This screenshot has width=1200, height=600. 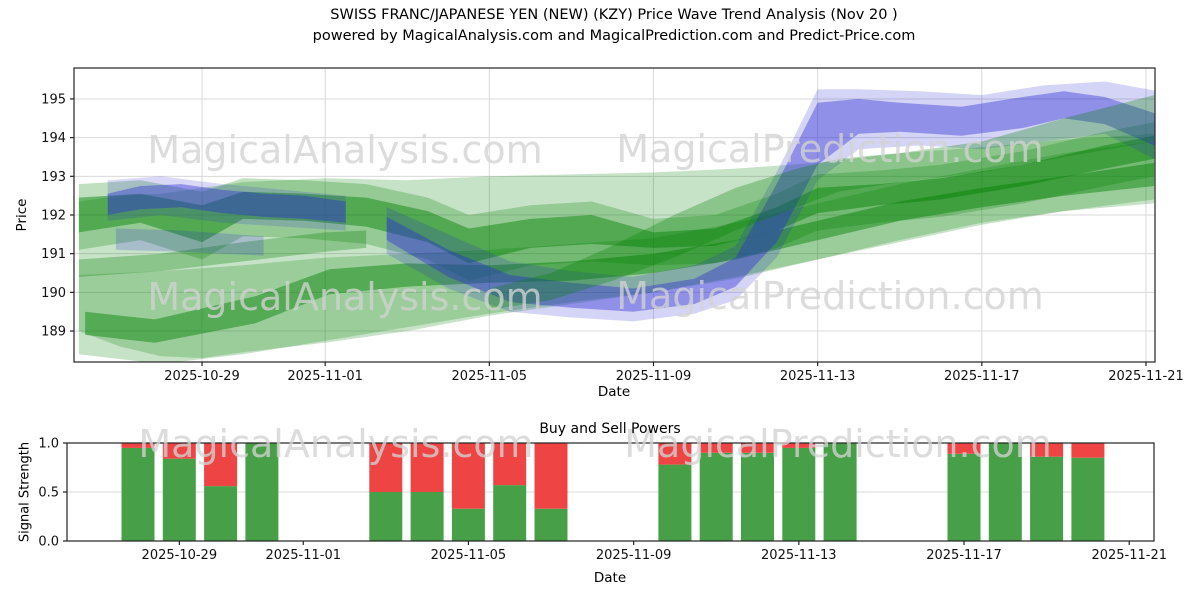 What do you see at coordinates (53, 99) in the screenshot?
I see `y-tick-label: 195` at bounding box center [53, 99].